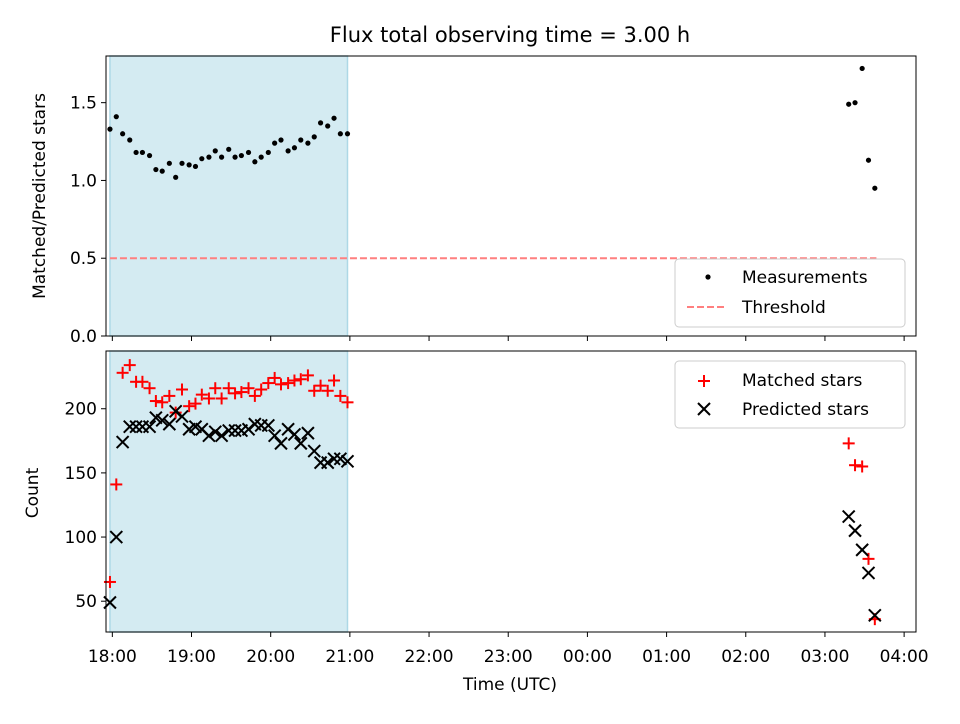 Image resolution: width=960 pixels, height=724 pixels. What do you see at coordinates (83, 259) in the screenshot?
I see `y-tick-label: 0.5` at bounding box center [83, 259].